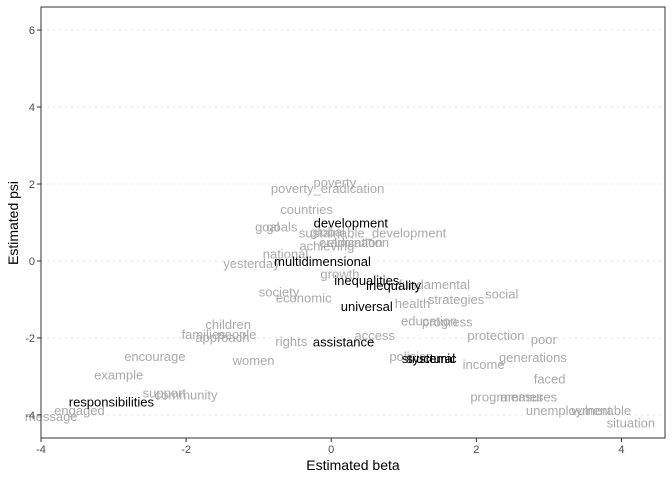 Image resolution: width=672 pixels, height=480 pixels. I want to click on word-label: eradication, so click(351, 242).